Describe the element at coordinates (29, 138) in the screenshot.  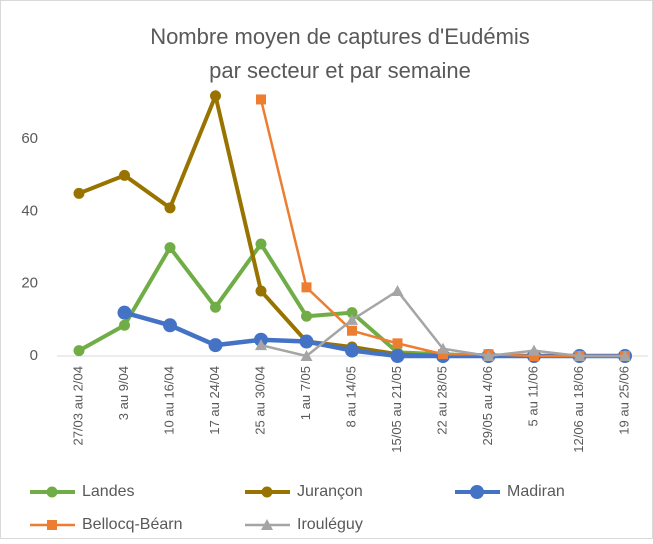
I see `y-tick-label: 60` at that location.